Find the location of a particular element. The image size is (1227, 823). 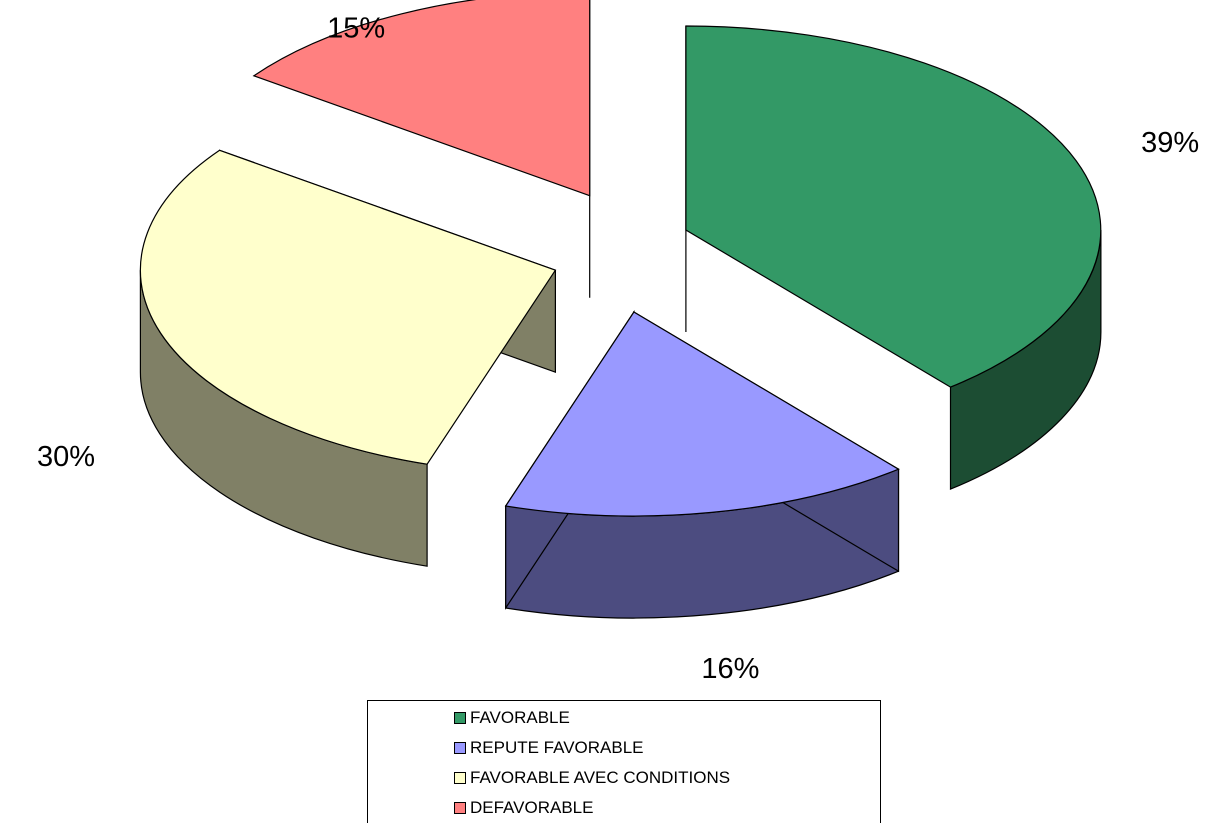

slice-defavorable is located at coordinates (421, 149).